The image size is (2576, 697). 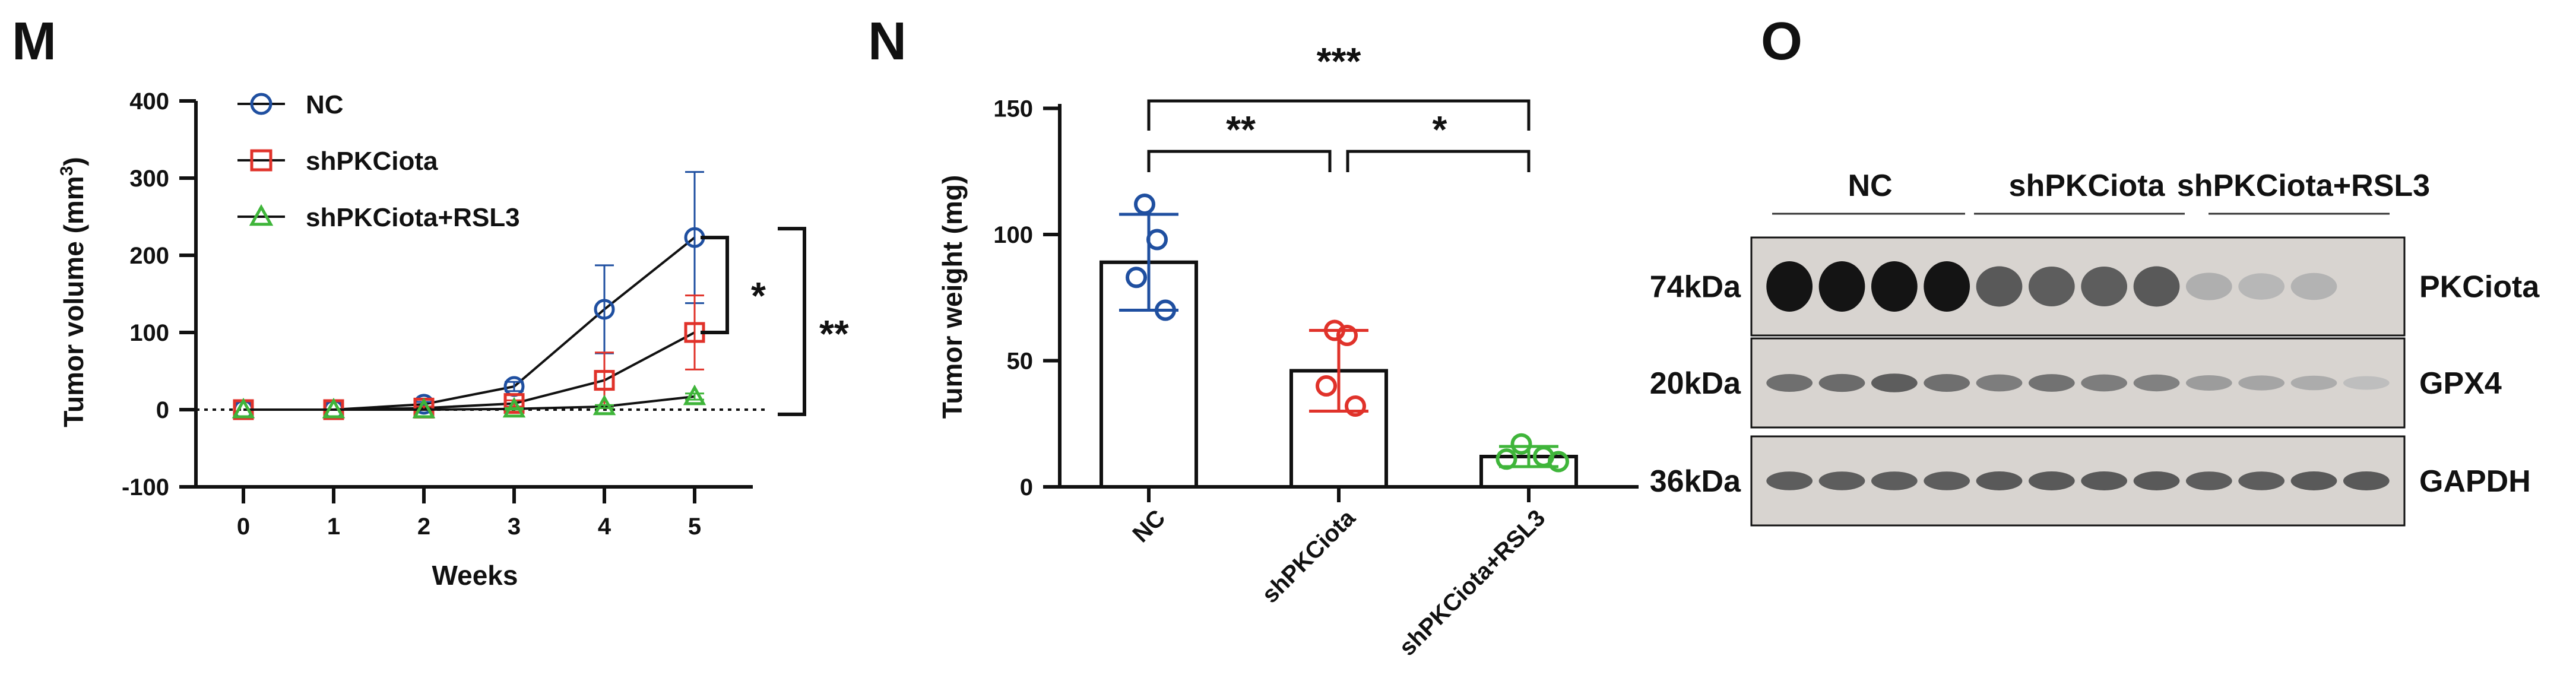 I want to click on m-y-tick-label: 300, so click(x=149, y=179).